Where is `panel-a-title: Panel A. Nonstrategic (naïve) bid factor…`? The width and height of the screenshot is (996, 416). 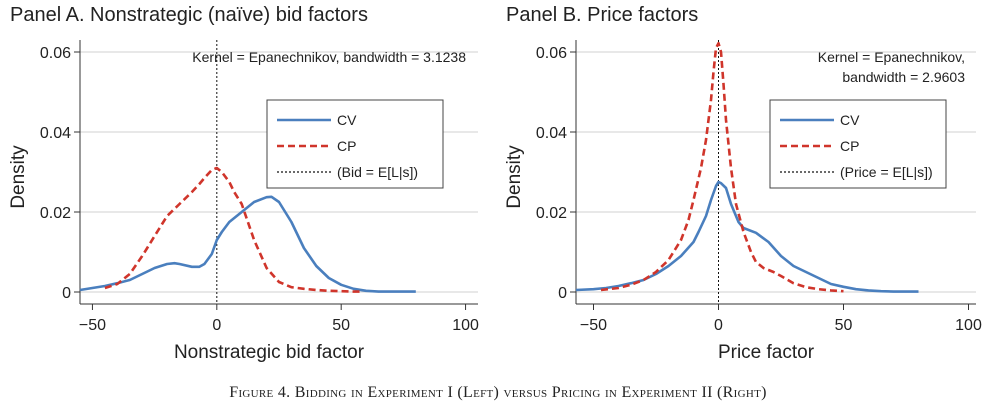
panel-a-title: Panel A. Nonstrategic (naïve) bid factor… is located at coordinates (189, 15).